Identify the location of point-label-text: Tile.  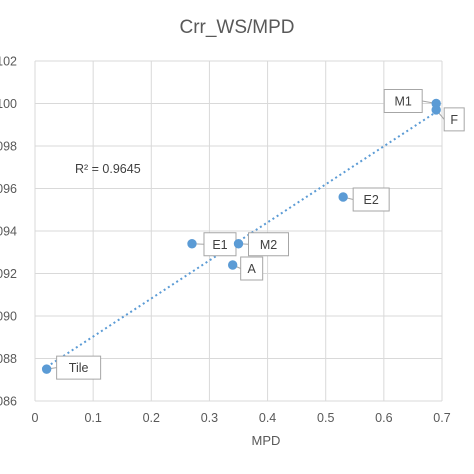
(79, 368).